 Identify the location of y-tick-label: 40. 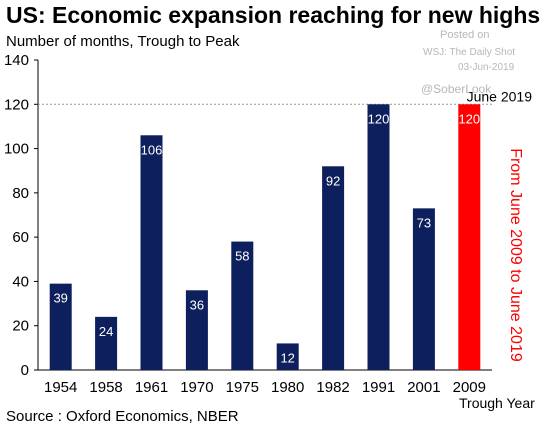
(20, 281).